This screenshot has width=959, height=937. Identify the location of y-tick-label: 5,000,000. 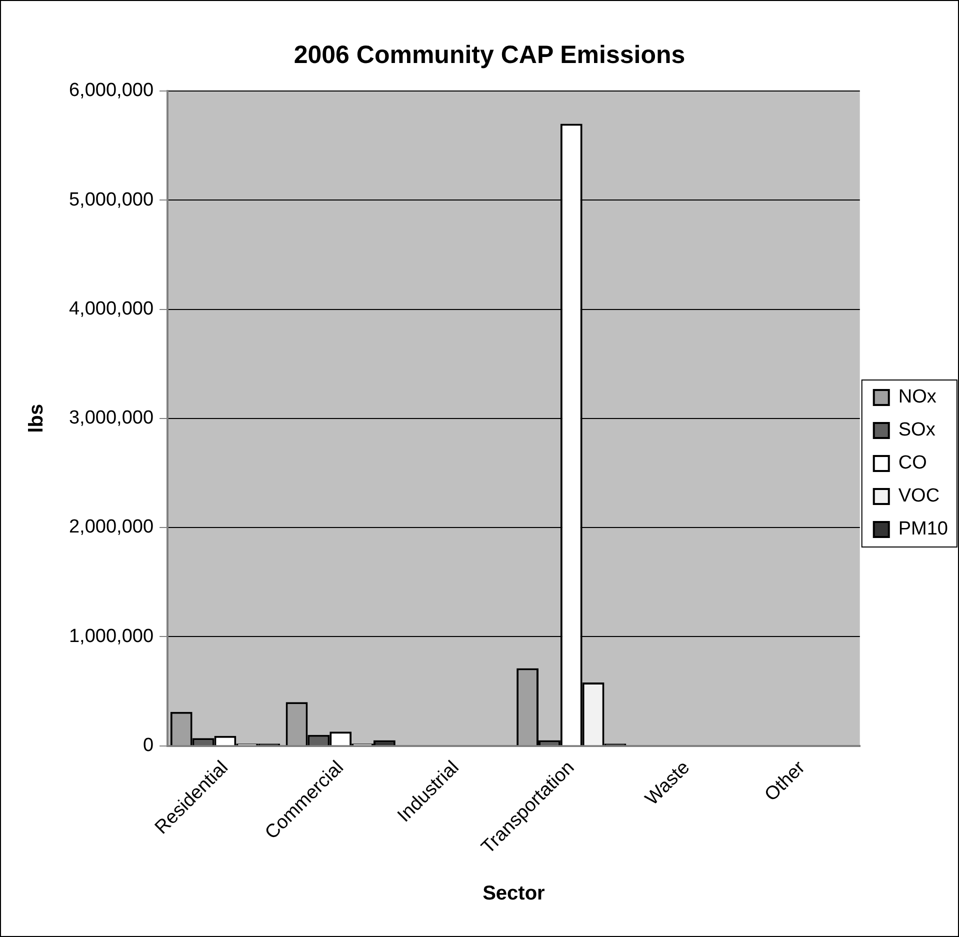
(111, 199).